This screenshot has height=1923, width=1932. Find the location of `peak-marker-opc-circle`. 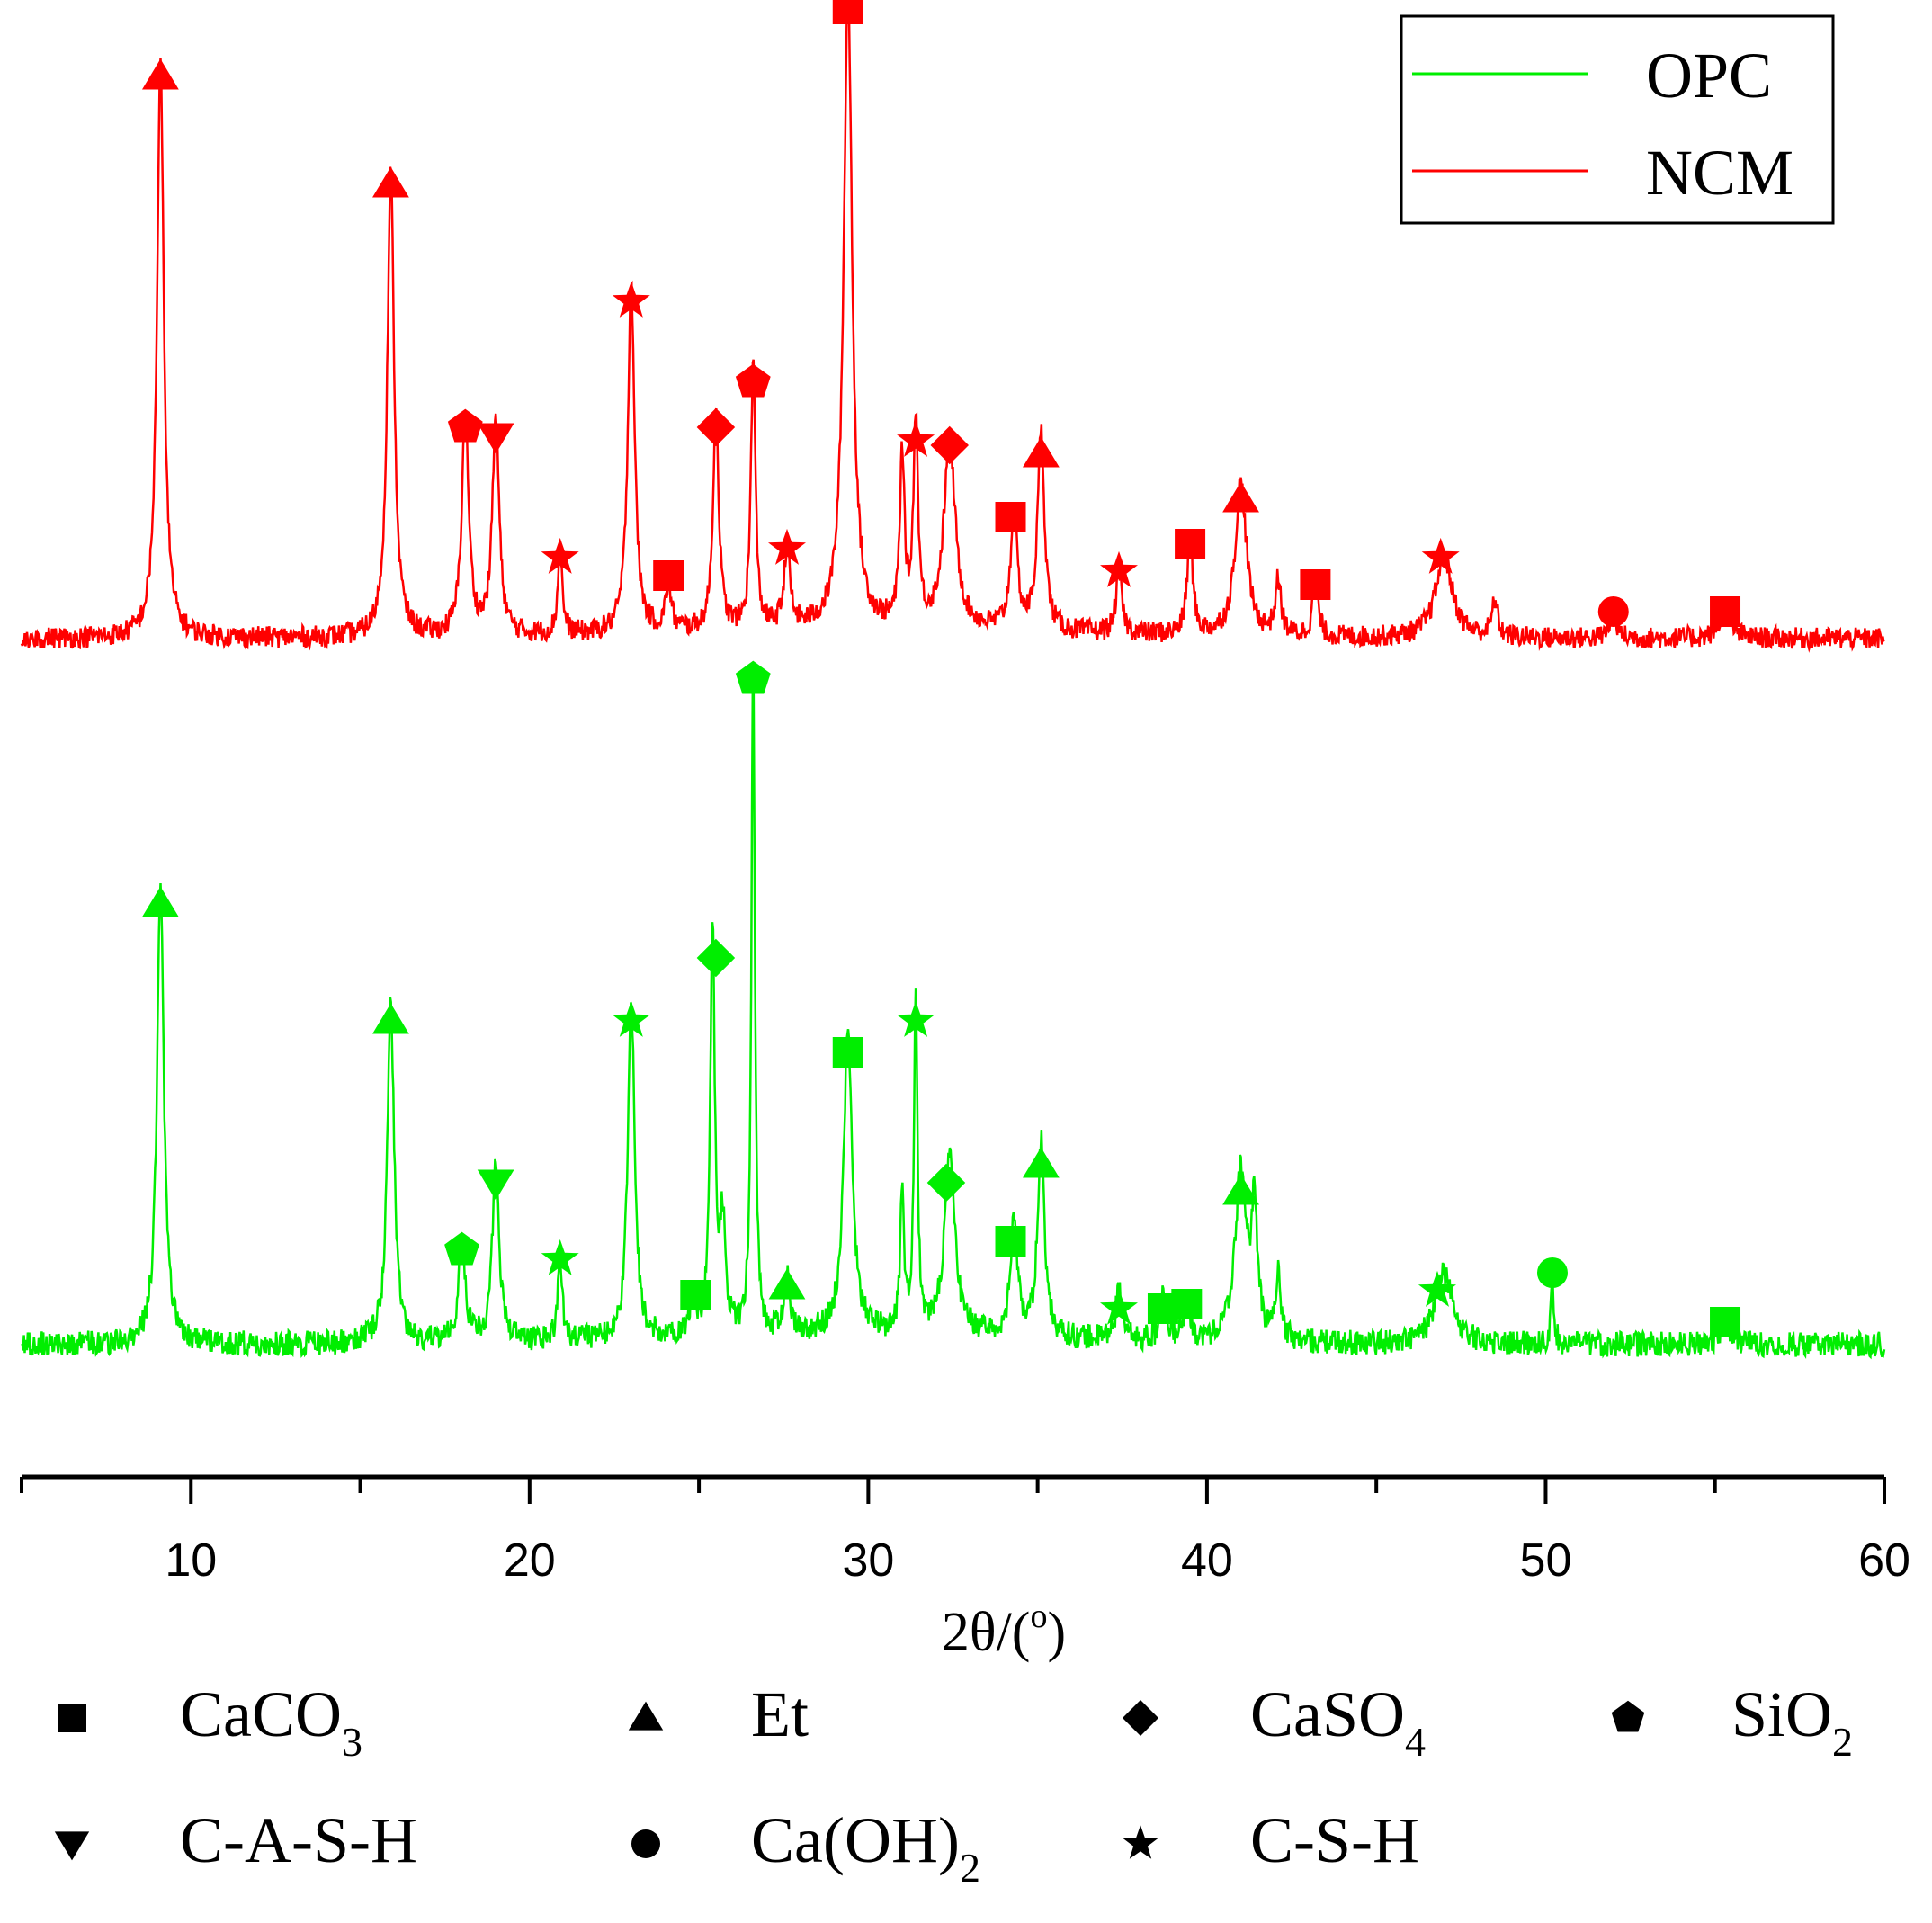

peak-marker-opc-circle is located at coordinates (1552, 1272).